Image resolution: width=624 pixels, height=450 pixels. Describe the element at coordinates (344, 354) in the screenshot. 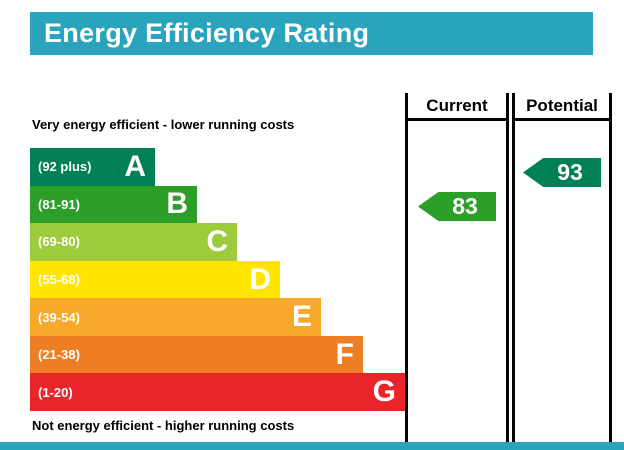

I see `band-letter: F` at that location.